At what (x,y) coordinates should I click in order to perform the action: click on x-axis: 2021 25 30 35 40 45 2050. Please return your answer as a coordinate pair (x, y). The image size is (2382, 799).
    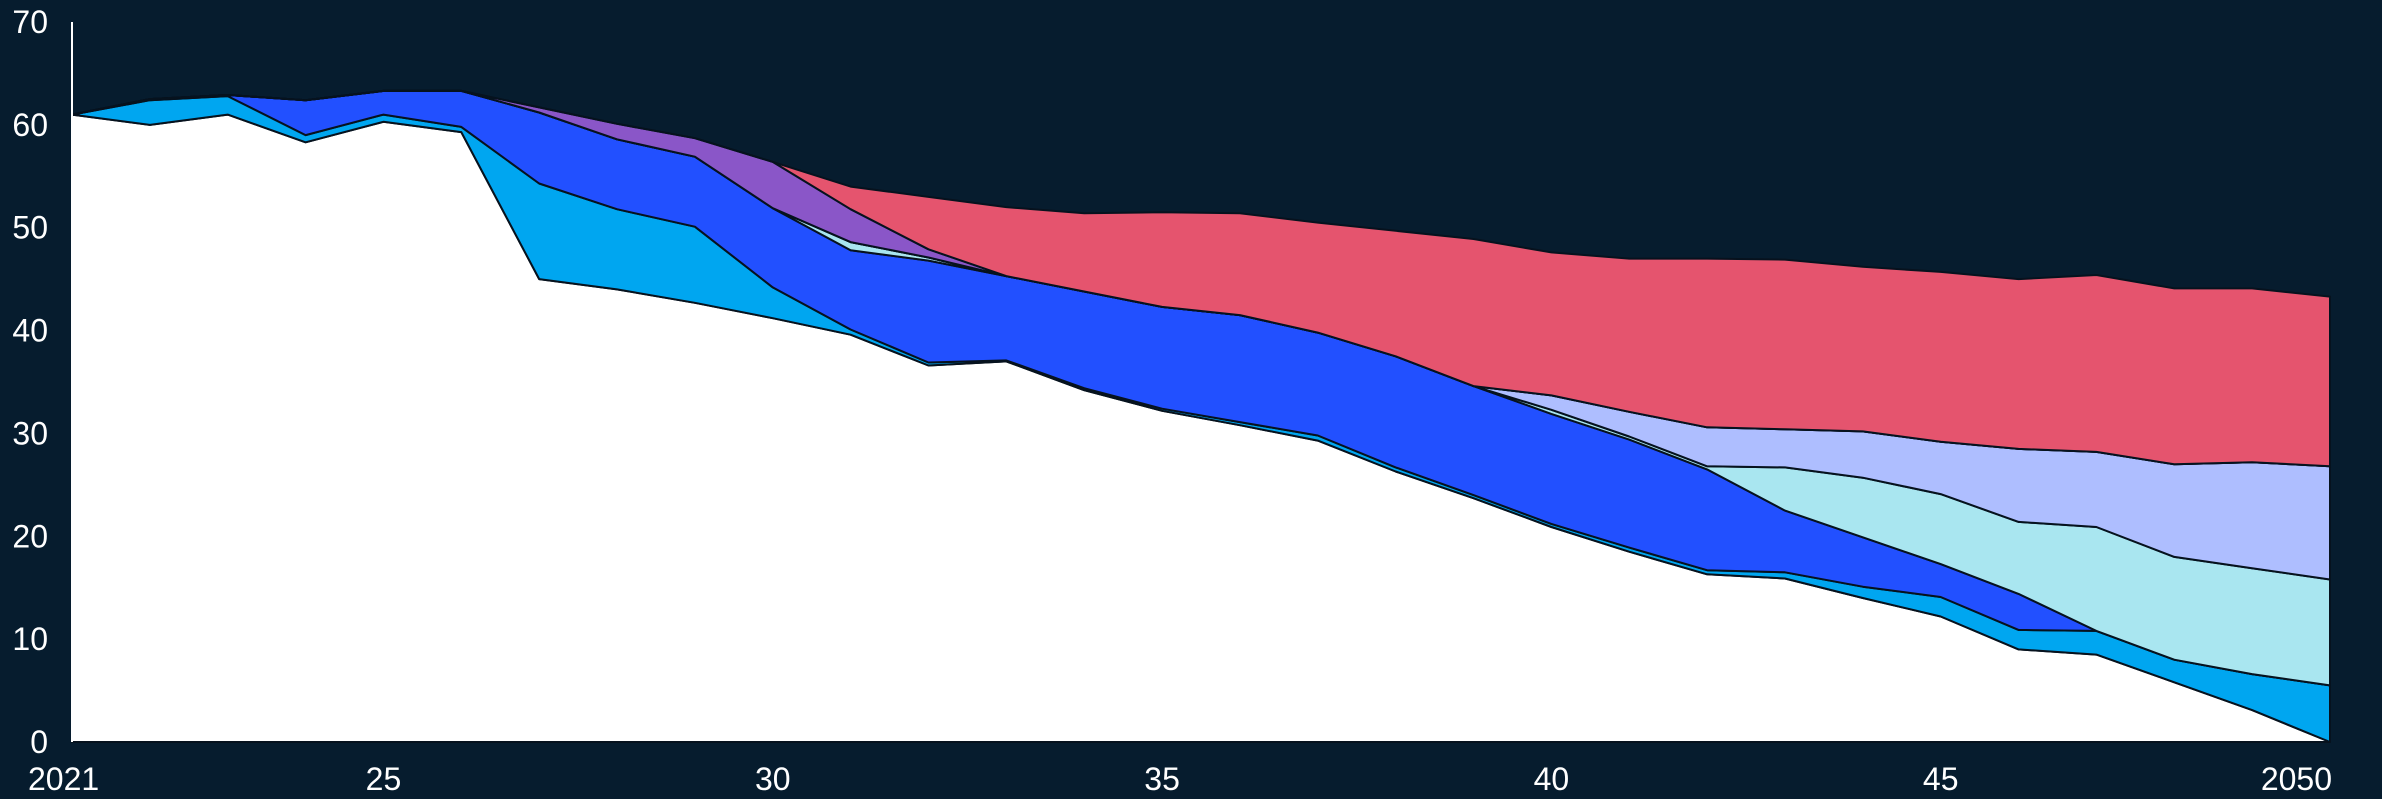
    Looking at the image, I should click on (1180, 779).